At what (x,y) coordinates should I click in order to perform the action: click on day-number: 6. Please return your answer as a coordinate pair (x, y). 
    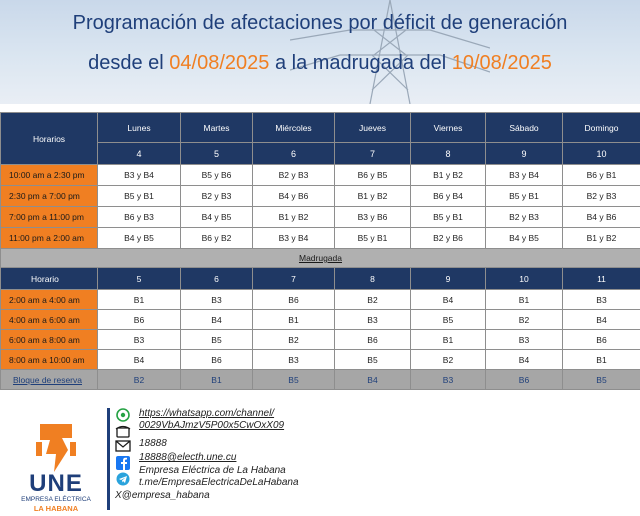
    Looking at the image, I should click on (216, 278).